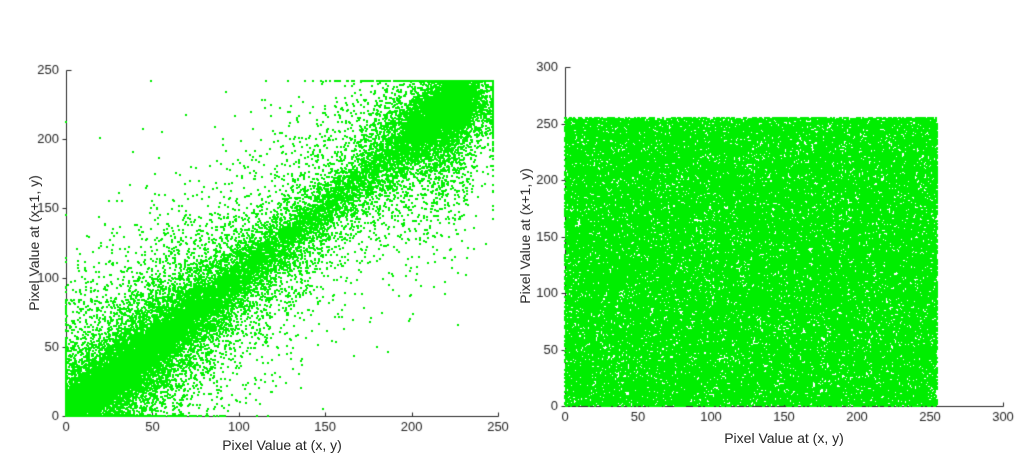 The image size is (1015, 463). What do you see at coordinates (784, 438) in the screenshot?
I see `right-plot-x-axis-label: Pixel Value at (x, y)` at bounding box center [784, 438].